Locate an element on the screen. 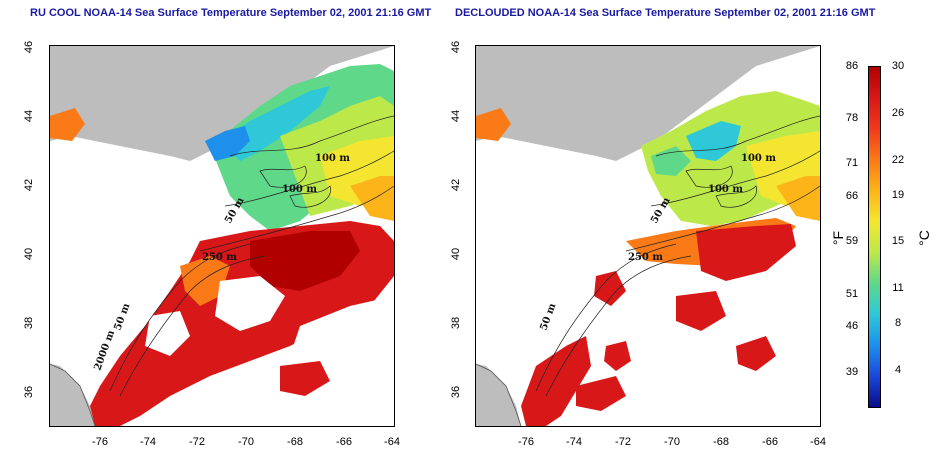 The image size is (950, 475). contour-label-250m-2: 250 m is located at coordinates (645, 257).